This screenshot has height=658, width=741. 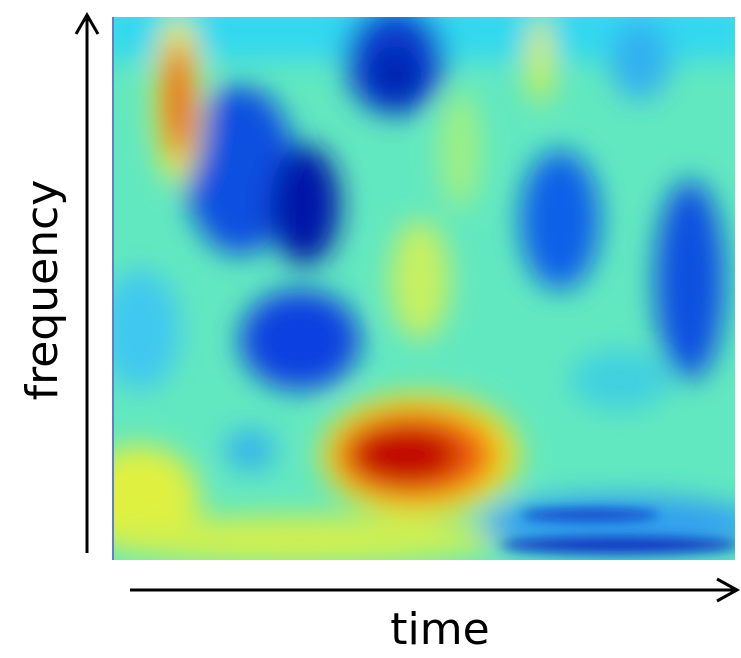 I want to click on x-axis-label: time, so click(x=439, y=629).